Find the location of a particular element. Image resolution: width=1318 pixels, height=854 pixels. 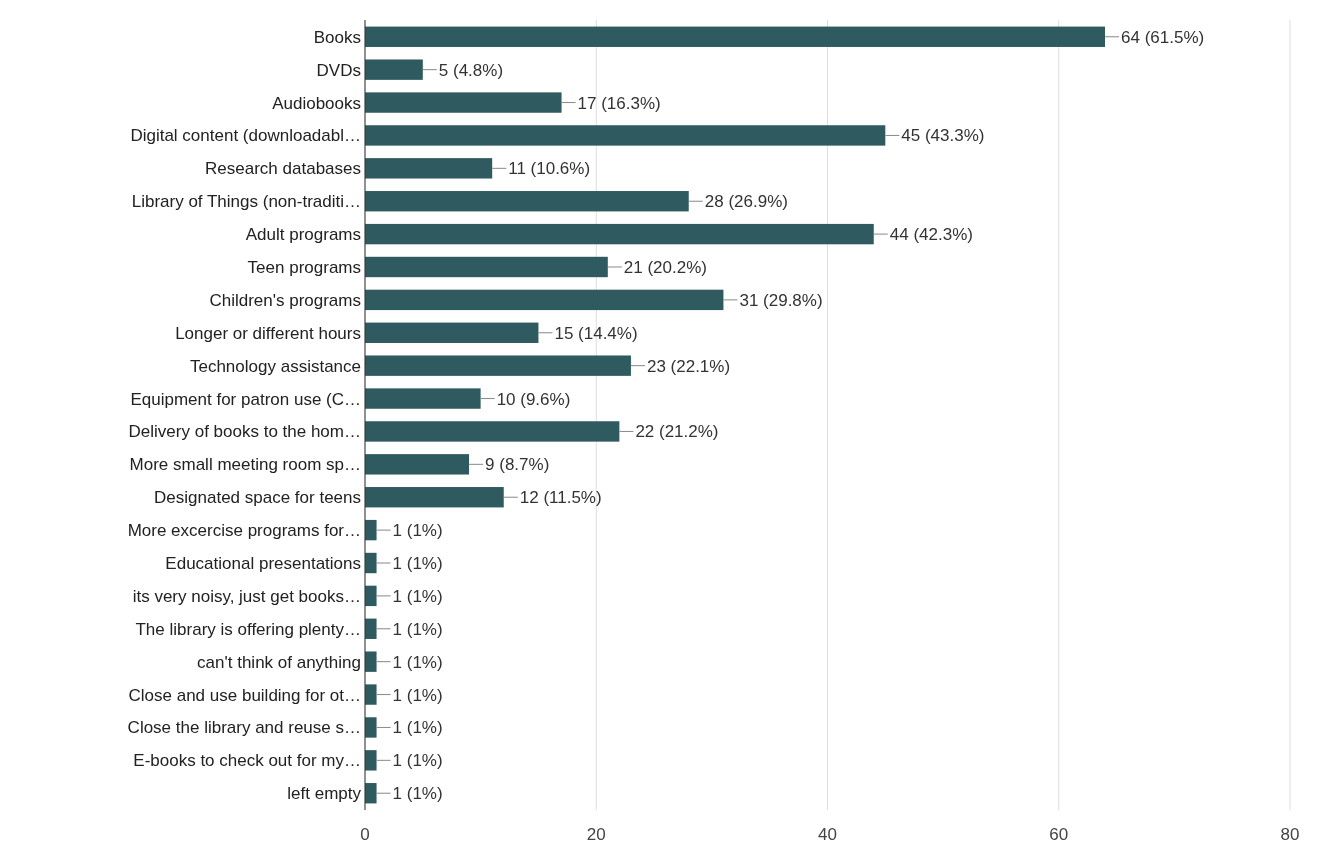

y-tick-label: Audiobooks is located at coordinates (316, 103).